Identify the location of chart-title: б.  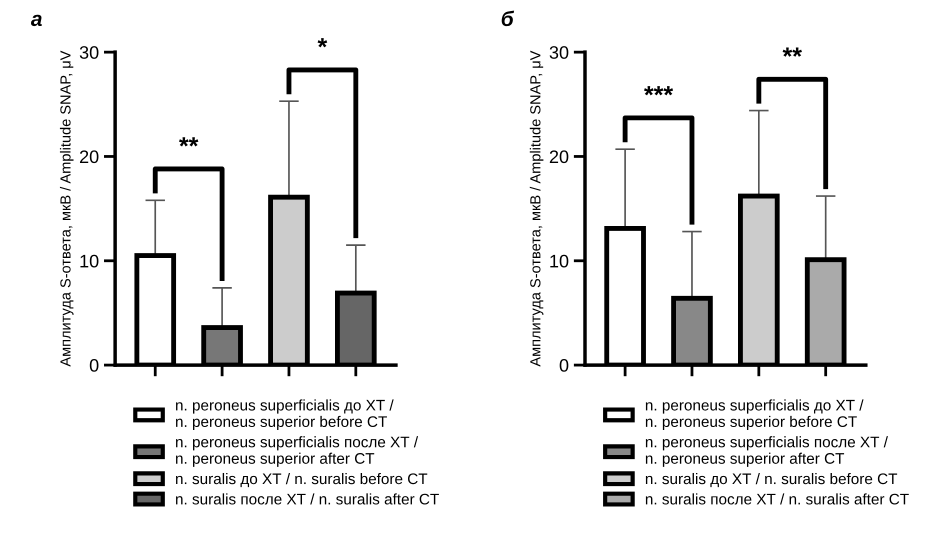
(508, 18).